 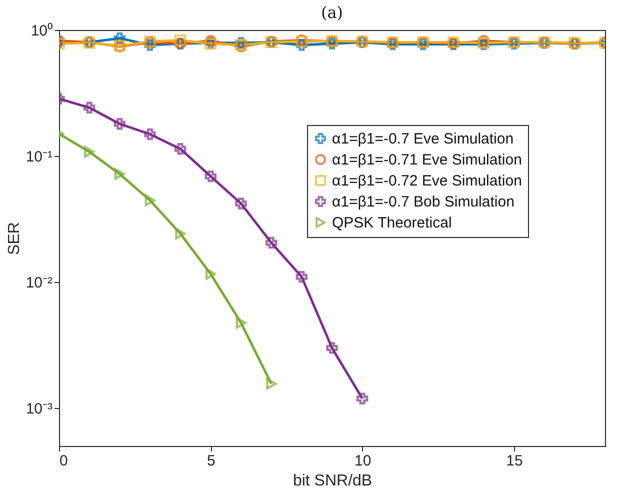 What do you see at coordinates (423, 139) in the screenshot?
I see `legend-label: α1=β1=-0.7 Eve Simulation` at bounding box center [423, 139].